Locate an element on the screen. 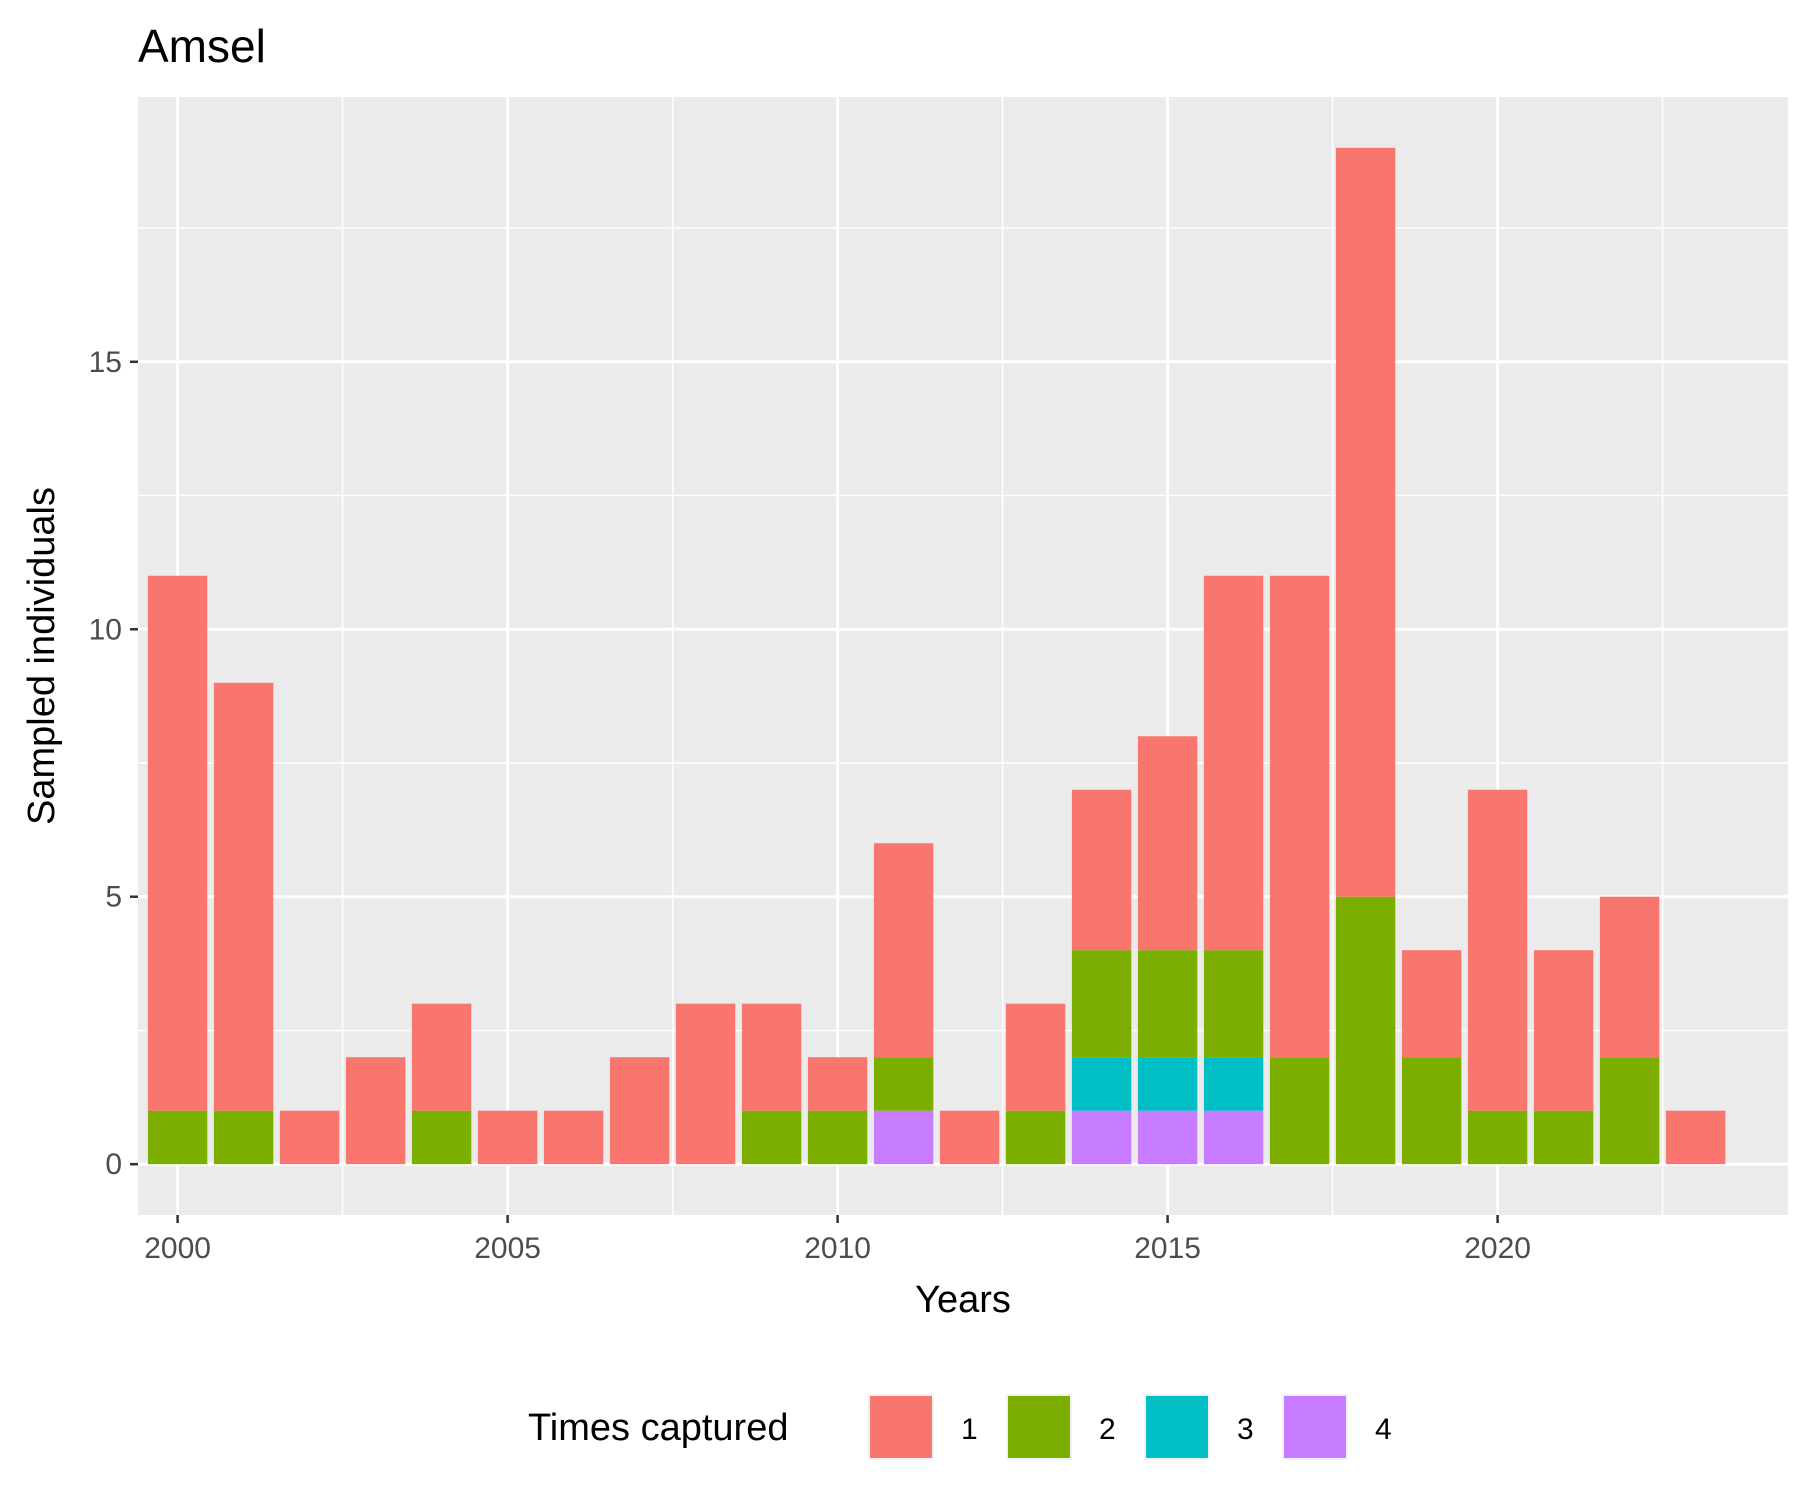 The width and height of the screenshot is (1800, 1500). y-tick-label: 10 is located at coordinates (105, 629).